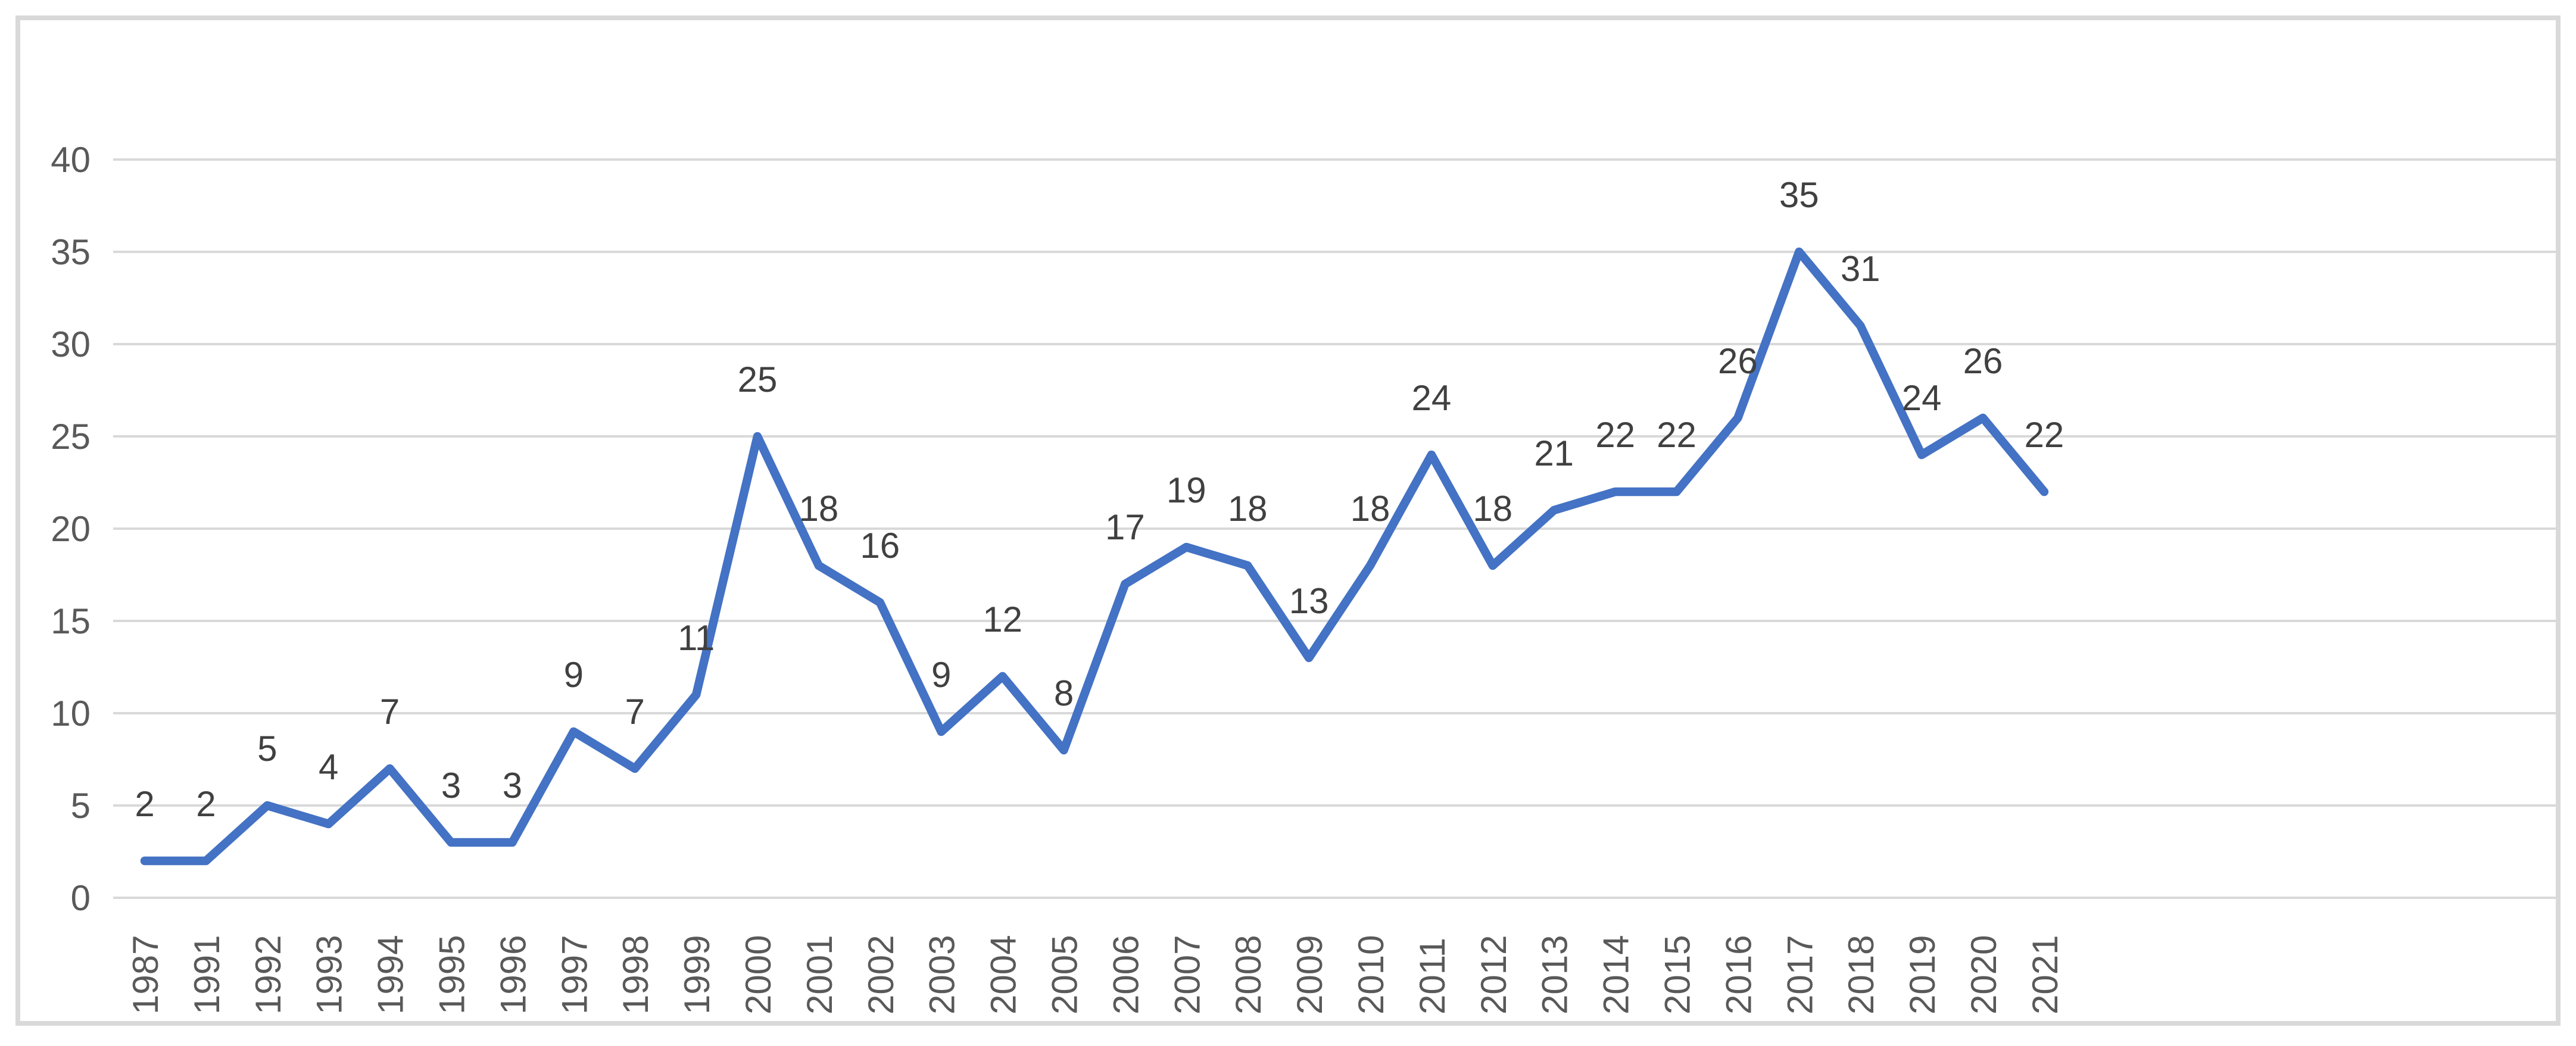  Describe the element at coordinates (71, 252) in the screenshot. I see `y-axis-tick-label: 35` at that location.